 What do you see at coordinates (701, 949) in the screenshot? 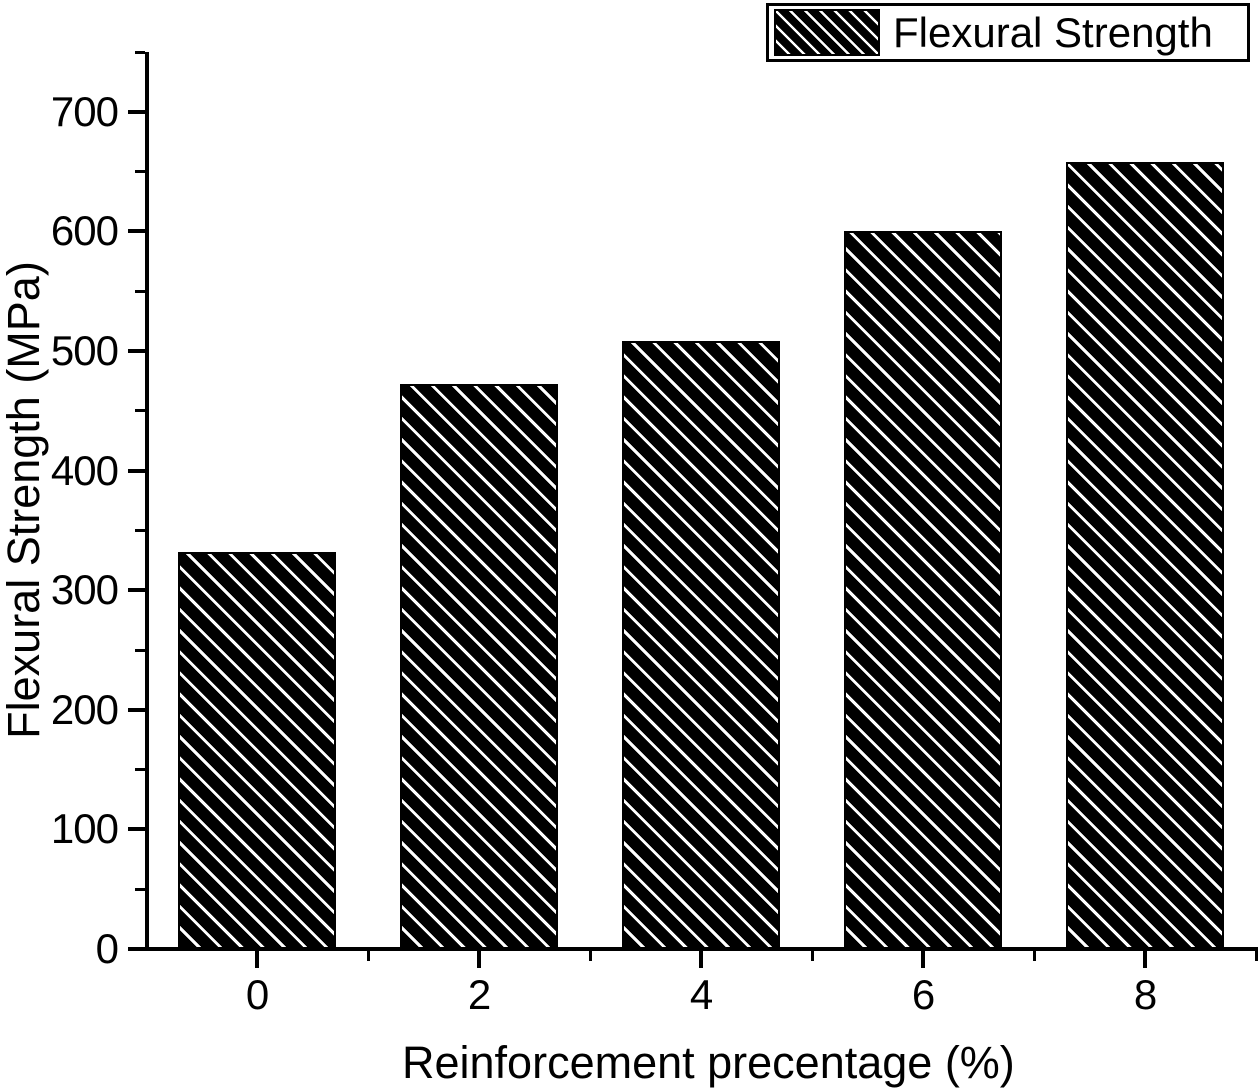
I see `x-axis-line` at bounding box center [701, 949].